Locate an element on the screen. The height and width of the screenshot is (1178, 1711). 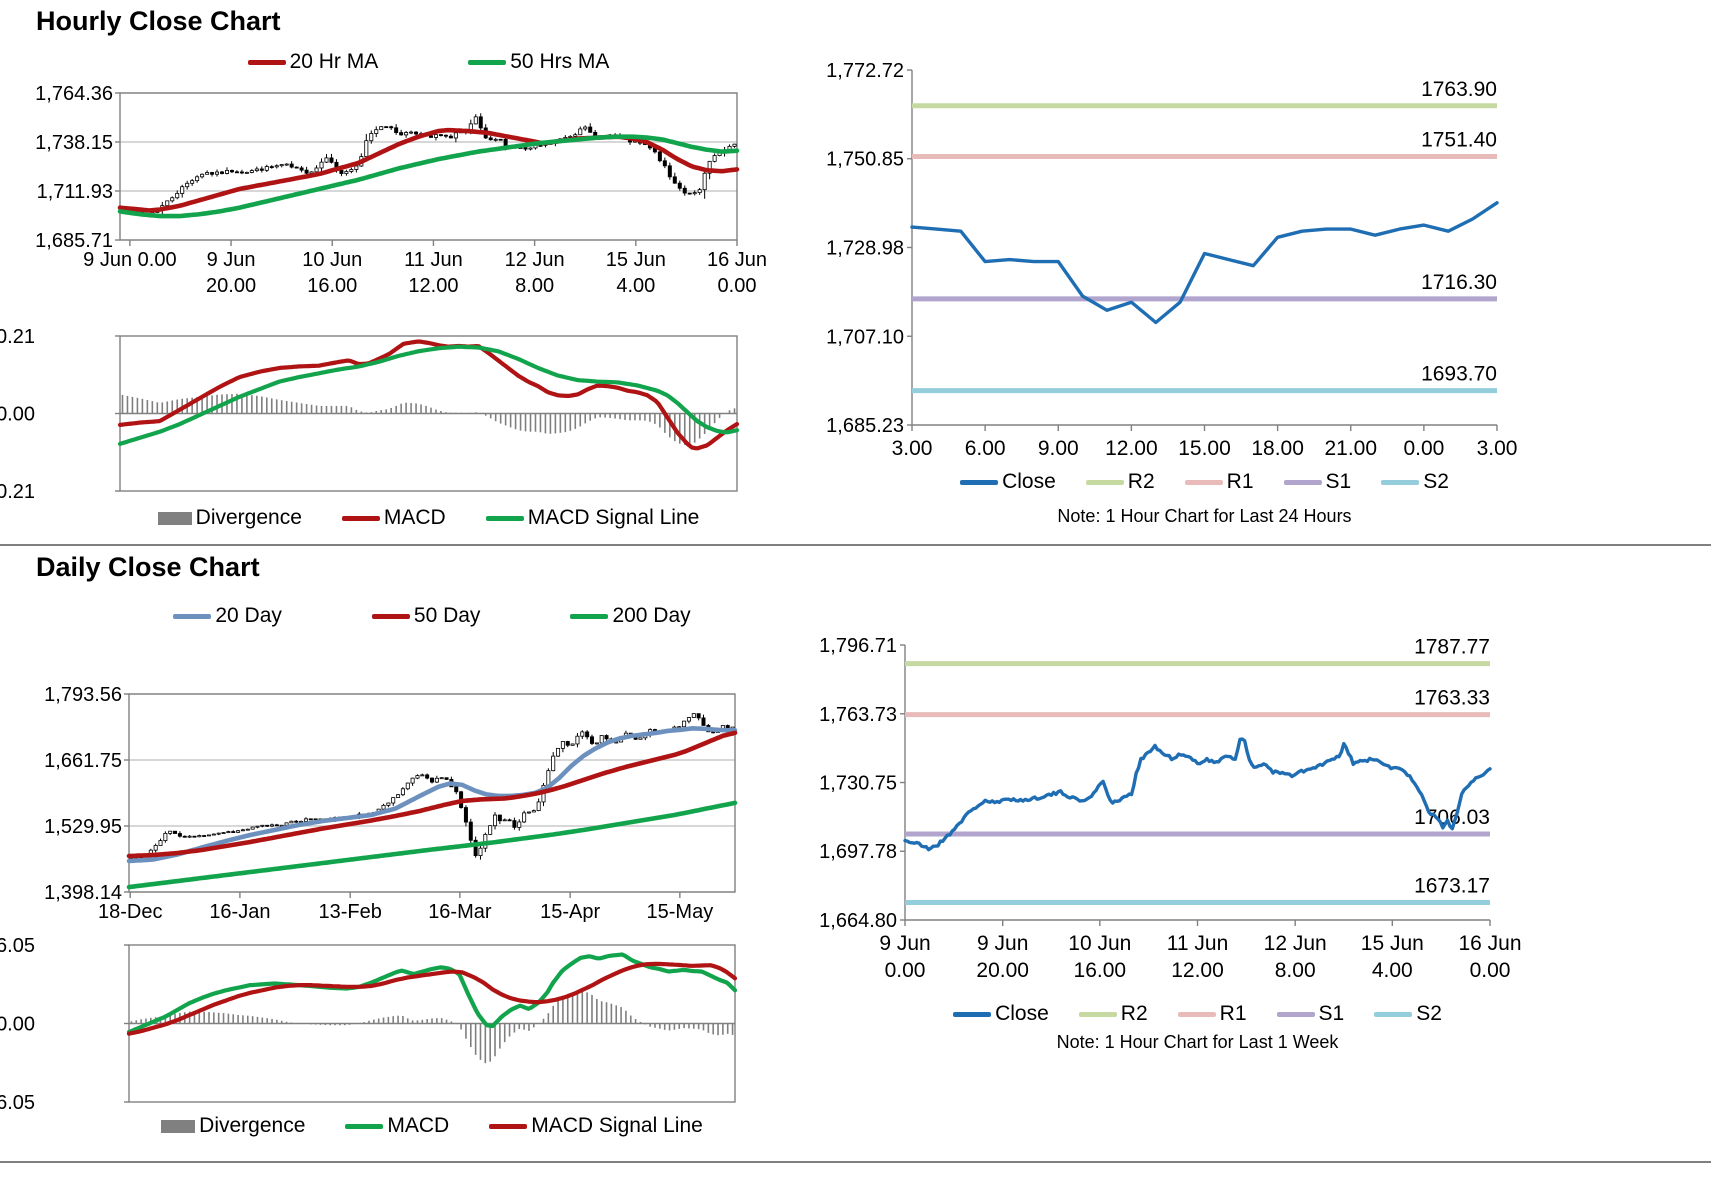
x-axis-label: 13-Feb is located at coordinates (350, 912).